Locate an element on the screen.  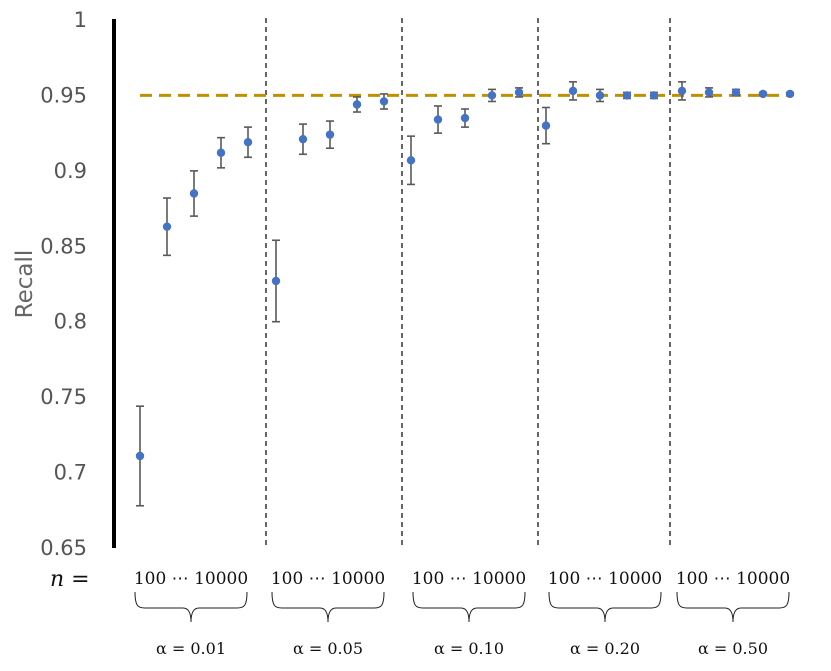
alpha-label: α = 0.50 is located at coordinates (733, 648).